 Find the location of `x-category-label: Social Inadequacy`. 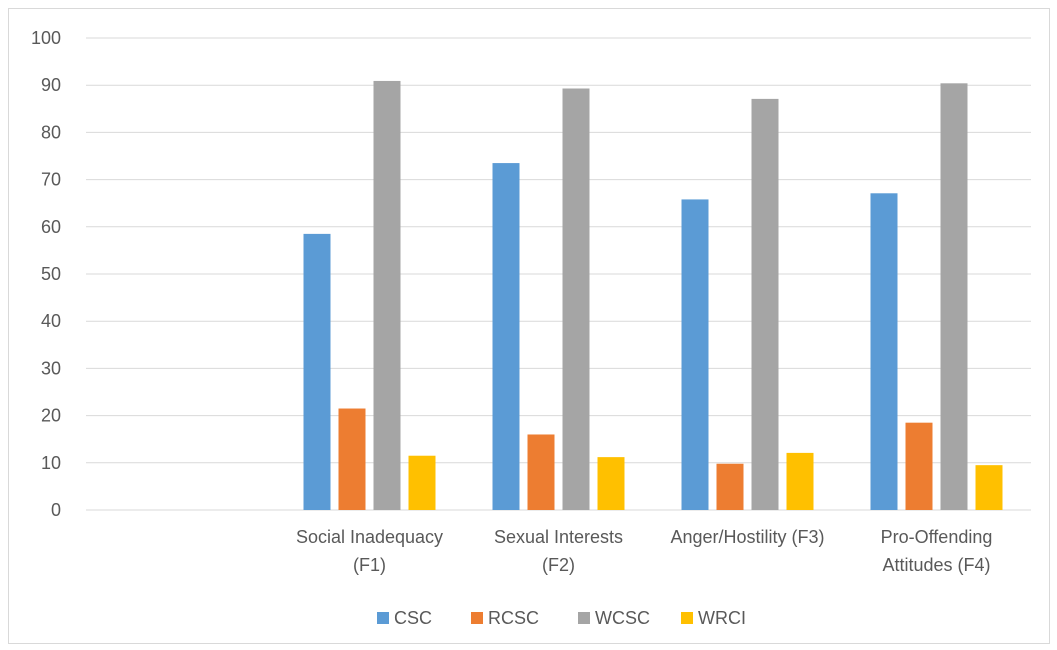

x-category-label: Social Inadequacy is located at coordinates (369, 537).